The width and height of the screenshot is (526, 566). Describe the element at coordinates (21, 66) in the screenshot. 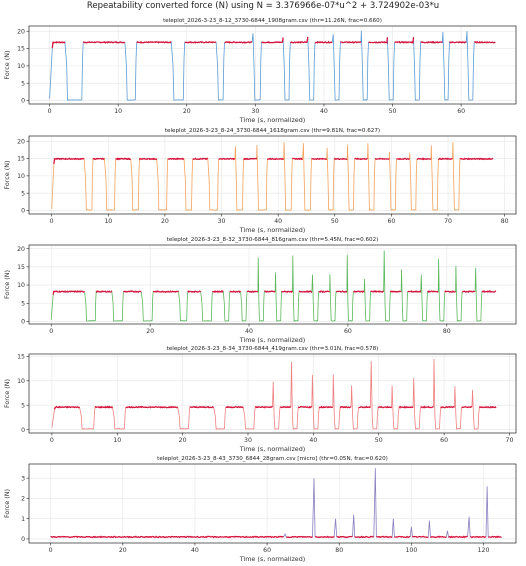

I see `y-tick-label: 10` at that location.